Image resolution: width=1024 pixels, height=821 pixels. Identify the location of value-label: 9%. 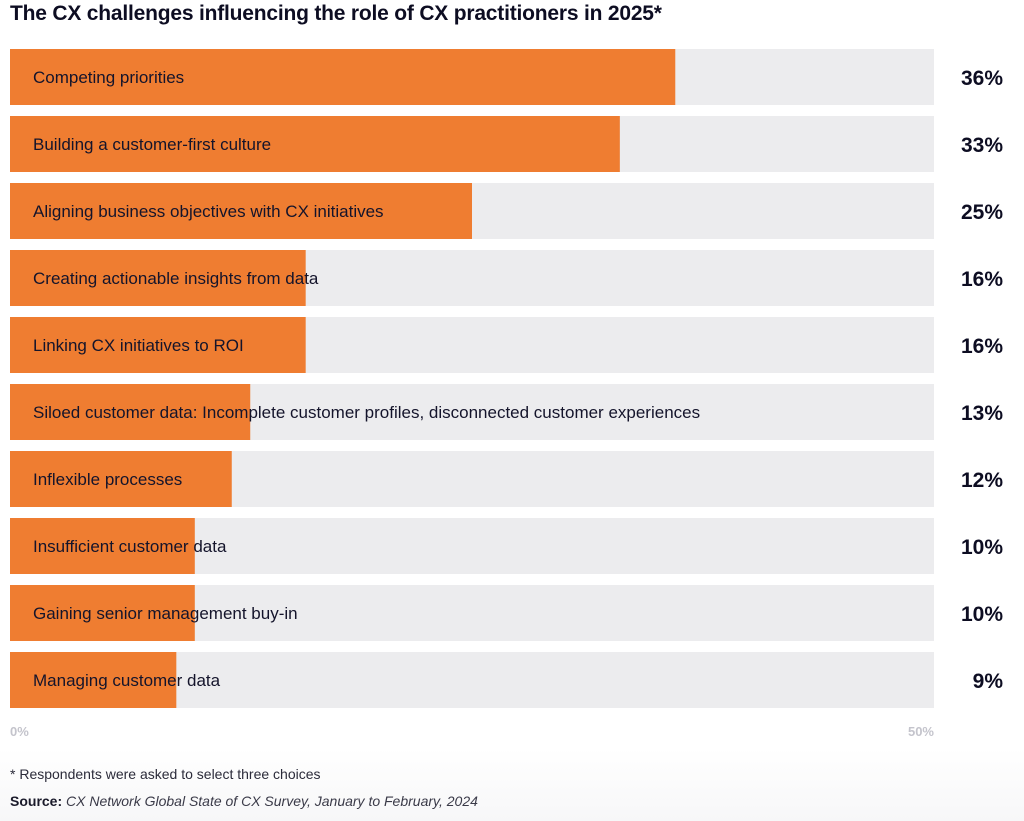
(988, 681).